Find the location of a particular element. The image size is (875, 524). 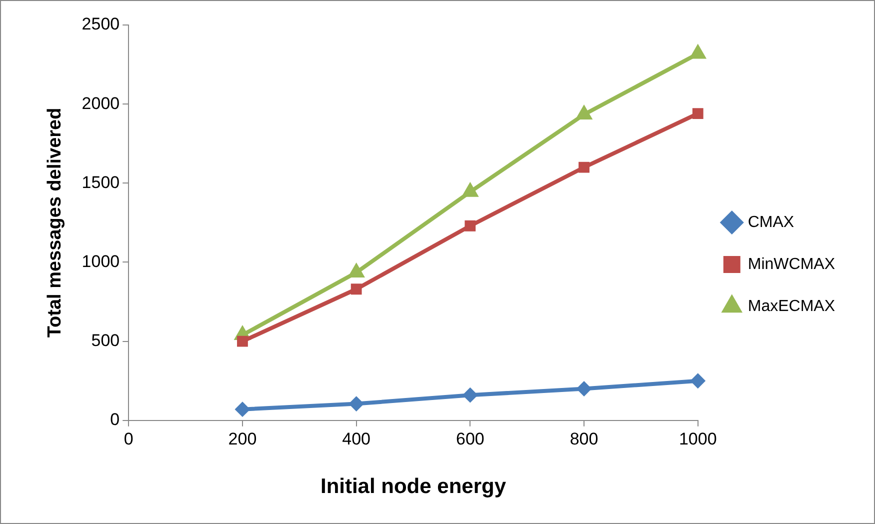

x-tick-label: 200 is located at coordinates (242, 438).